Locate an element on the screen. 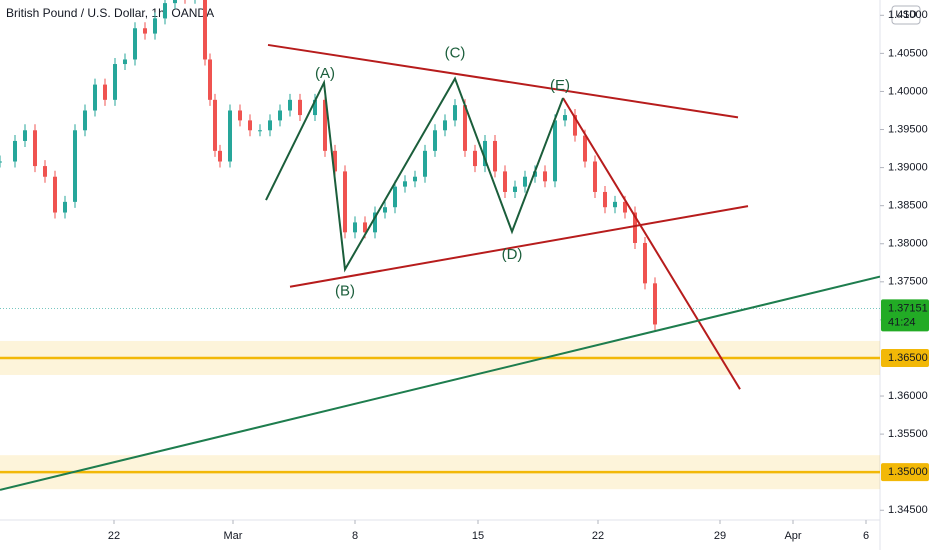 The width and height of the screenshot is (932, 550). countdown: 41:24 is located at coordinates (902, 322).